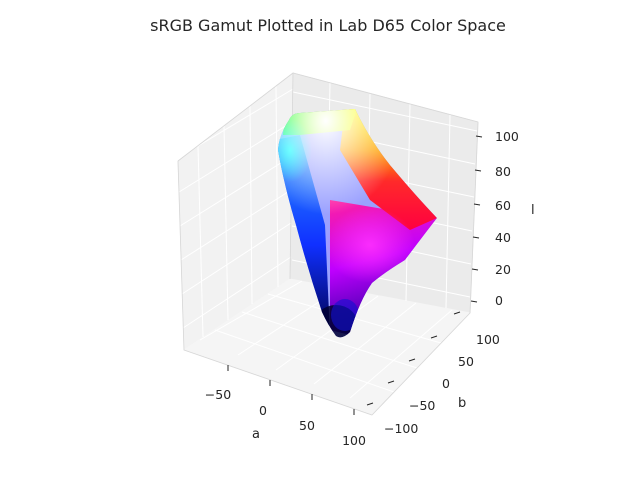  I want to click on y-tick-label: −100, so click(401, 428).